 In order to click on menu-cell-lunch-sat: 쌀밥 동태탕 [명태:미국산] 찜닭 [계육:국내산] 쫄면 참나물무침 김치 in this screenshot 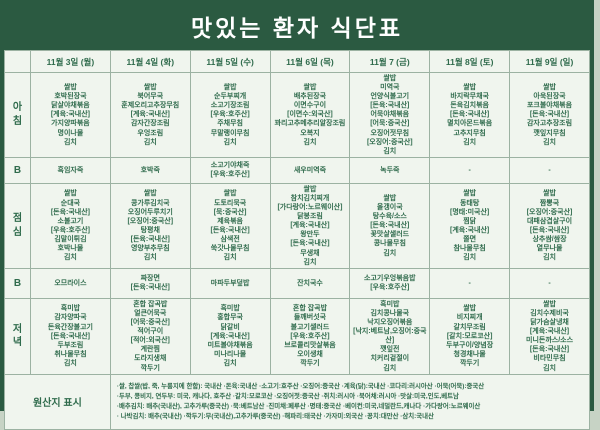, I will do `click(470, 225)`.